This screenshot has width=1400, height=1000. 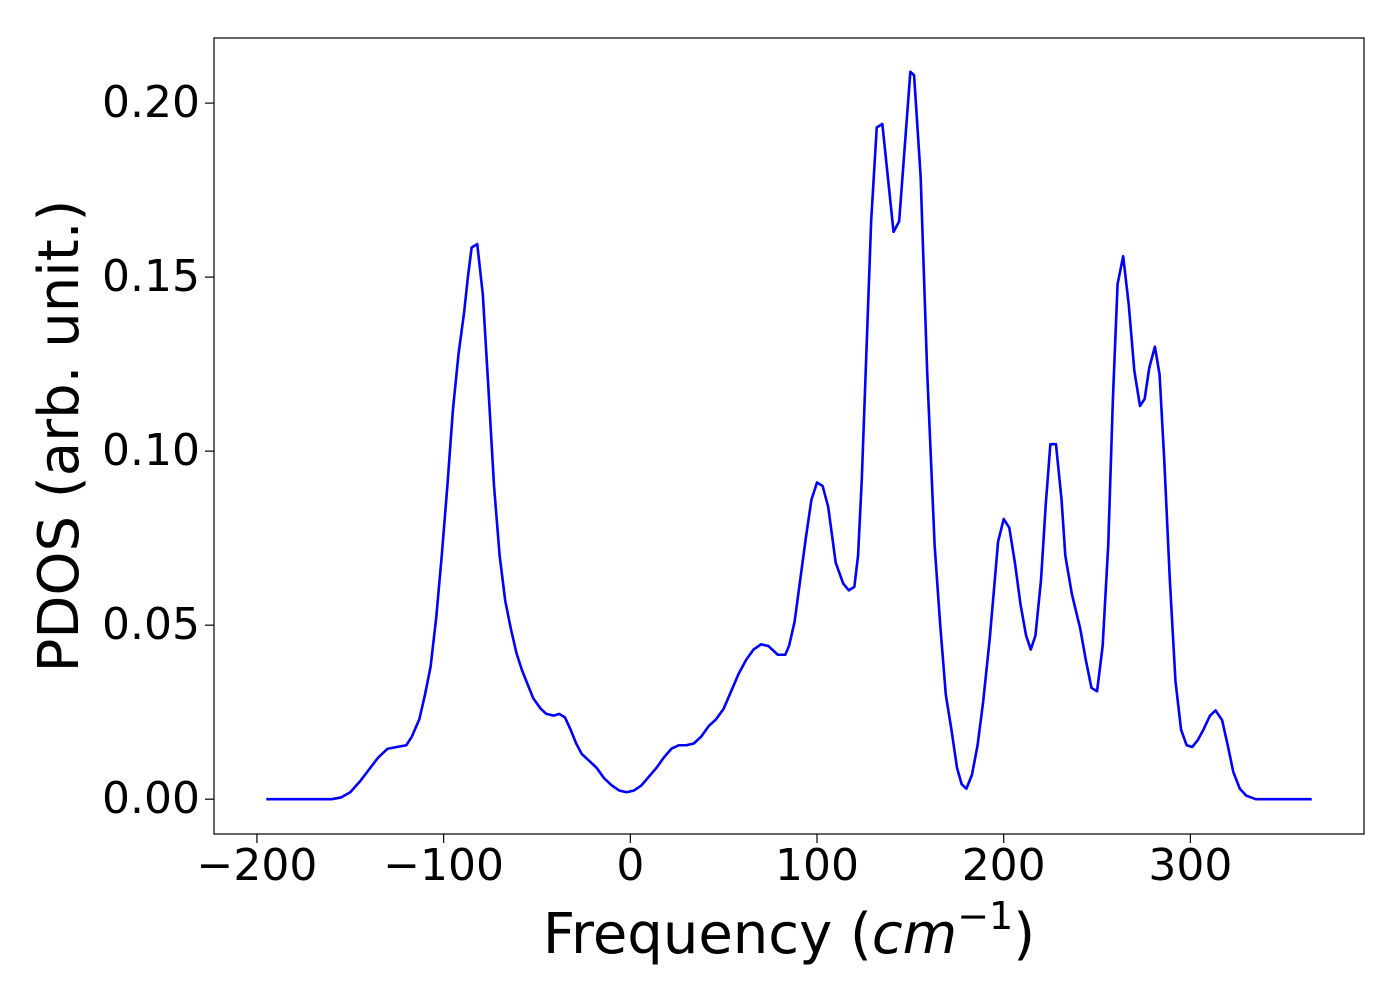 I want to click on x-label-close: ), so click(x=1024, y=934).